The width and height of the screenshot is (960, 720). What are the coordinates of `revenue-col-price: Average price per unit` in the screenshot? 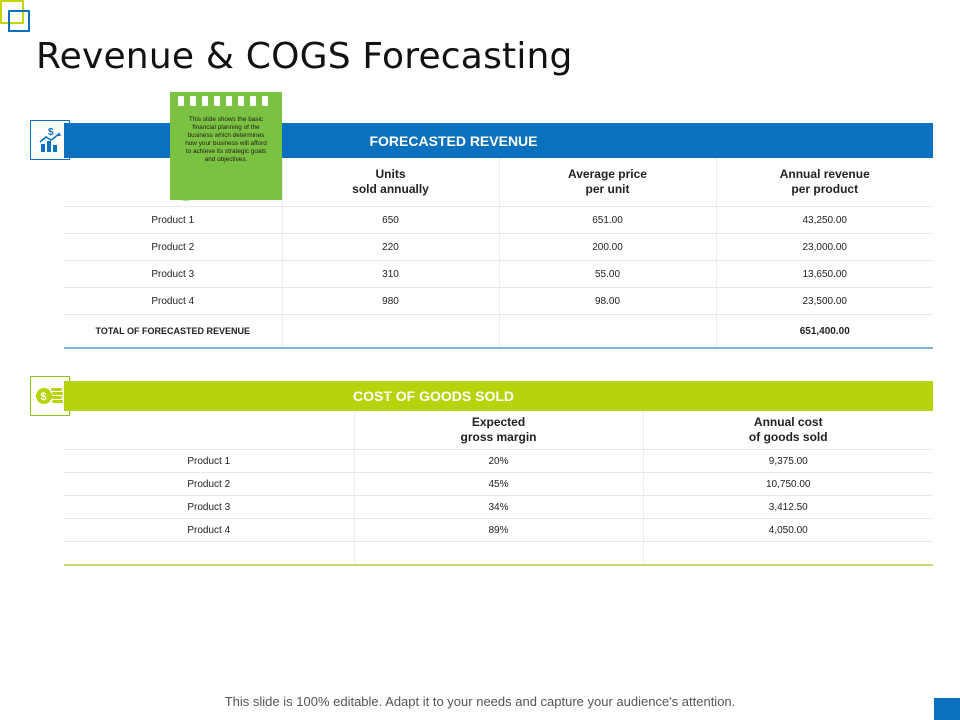 It's located at (608, 182).